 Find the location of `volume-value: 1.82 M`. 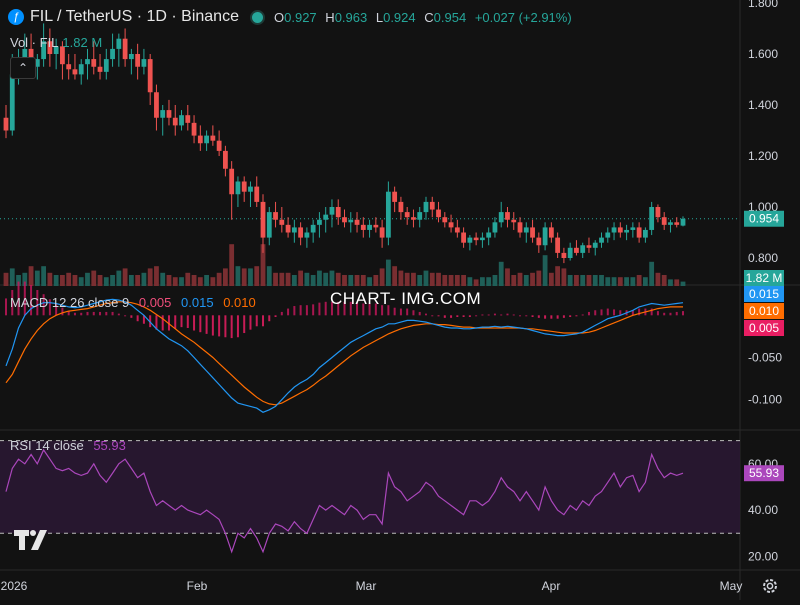

volume-value: 1.82 M is located at coordinates (82, 42).